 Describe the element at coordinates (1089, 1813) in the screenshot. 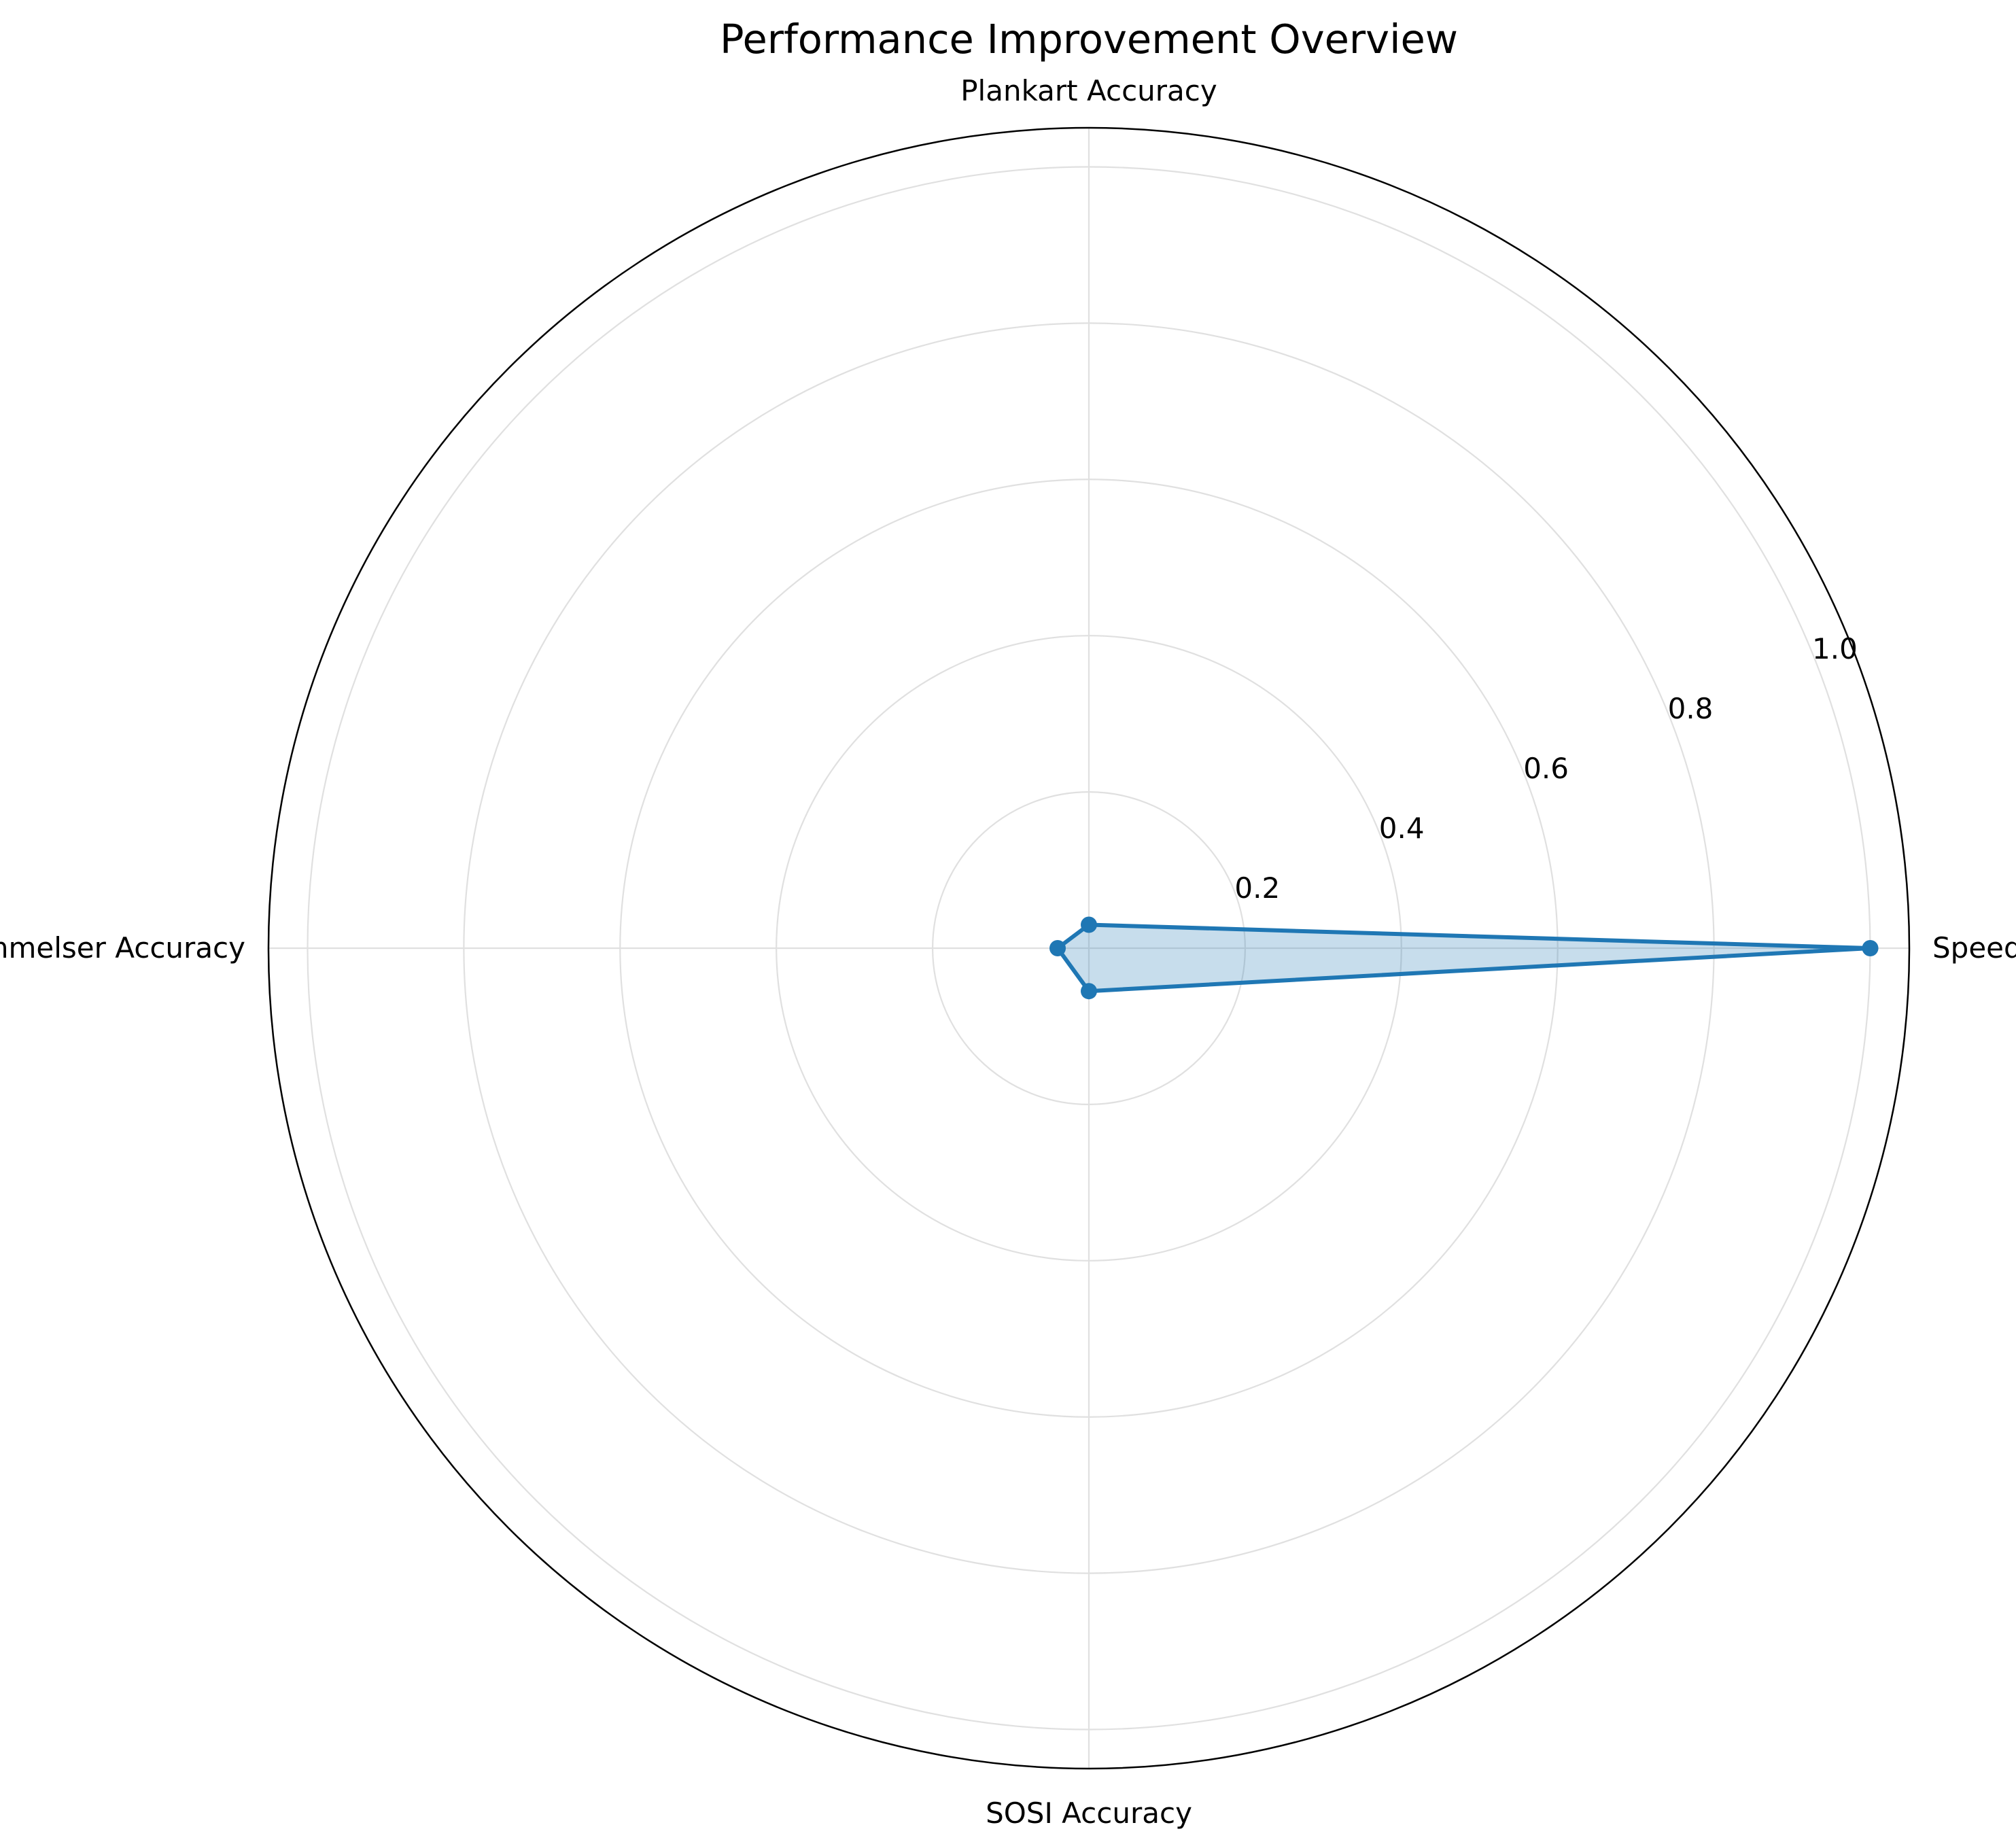

I see `category-axis-label: SOSI Accuracy` at that location.